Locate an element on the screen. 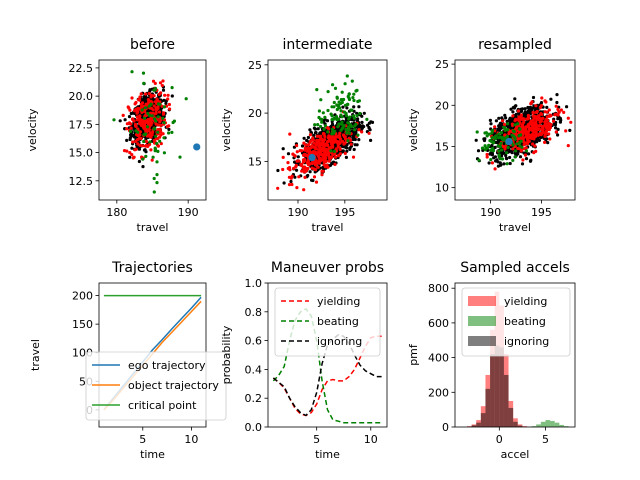 This screenshot has height=480, width=640. x-tick-label: 190 is located at coordinates (188, 212).